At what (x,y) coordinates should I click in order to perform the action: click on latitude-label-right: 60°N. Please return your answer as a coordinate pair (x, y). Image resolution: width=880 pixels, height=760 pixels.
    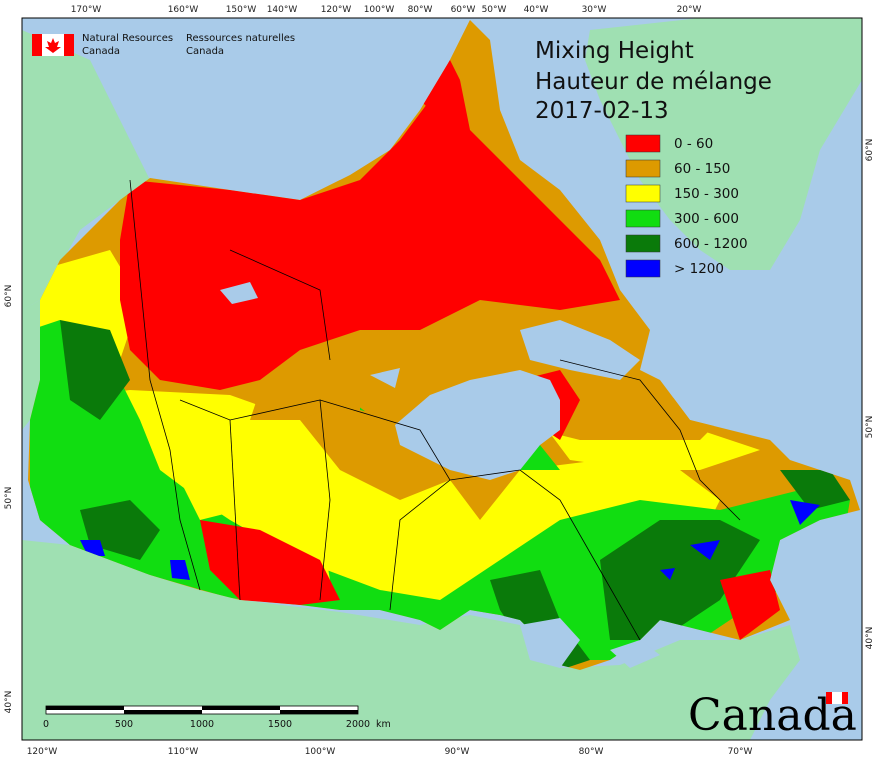
    Looking at the image, I should click on (870, 150).